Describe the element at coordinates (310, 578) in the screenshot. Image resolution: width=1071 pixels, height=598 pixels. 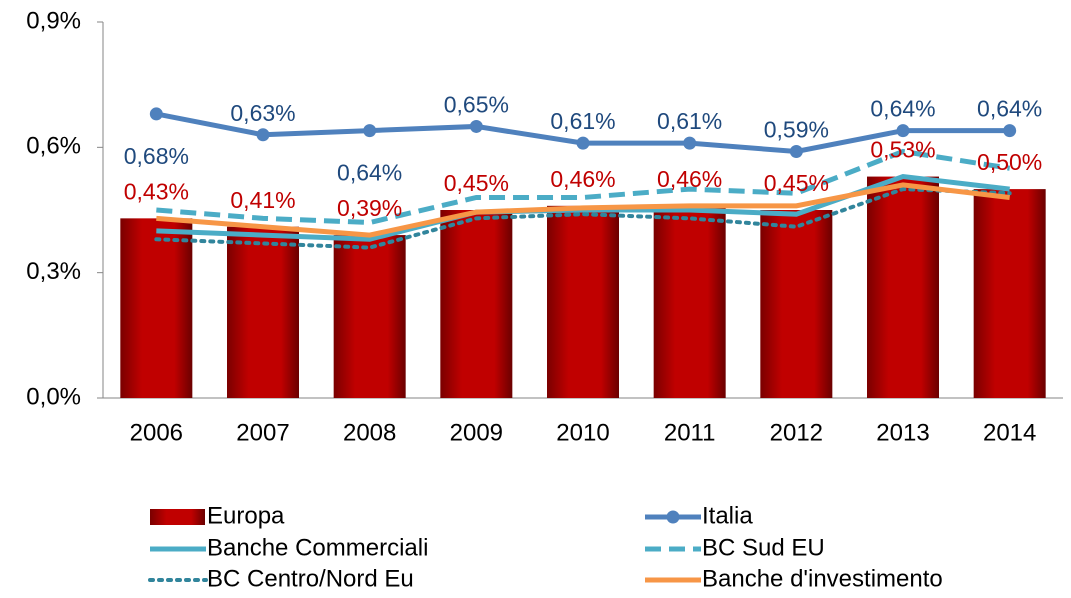
I see `legend-label: BC Centro/Nord Eu` at that location.